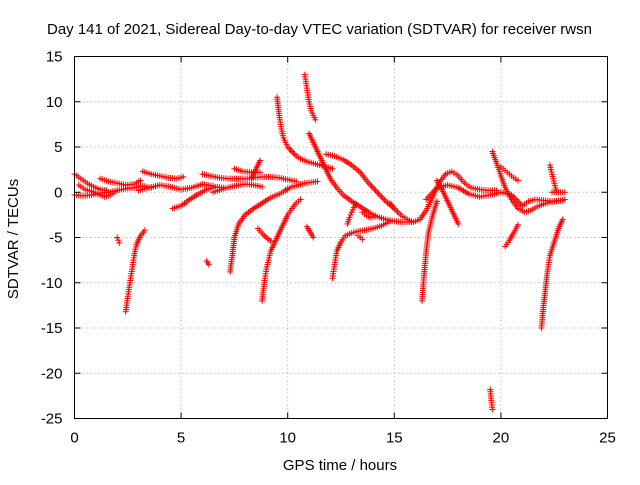 The image size is (640, 485). Describe the element at coordinates (58, 147) in the screenshot. I see `y-tick-label: 5` at that location.